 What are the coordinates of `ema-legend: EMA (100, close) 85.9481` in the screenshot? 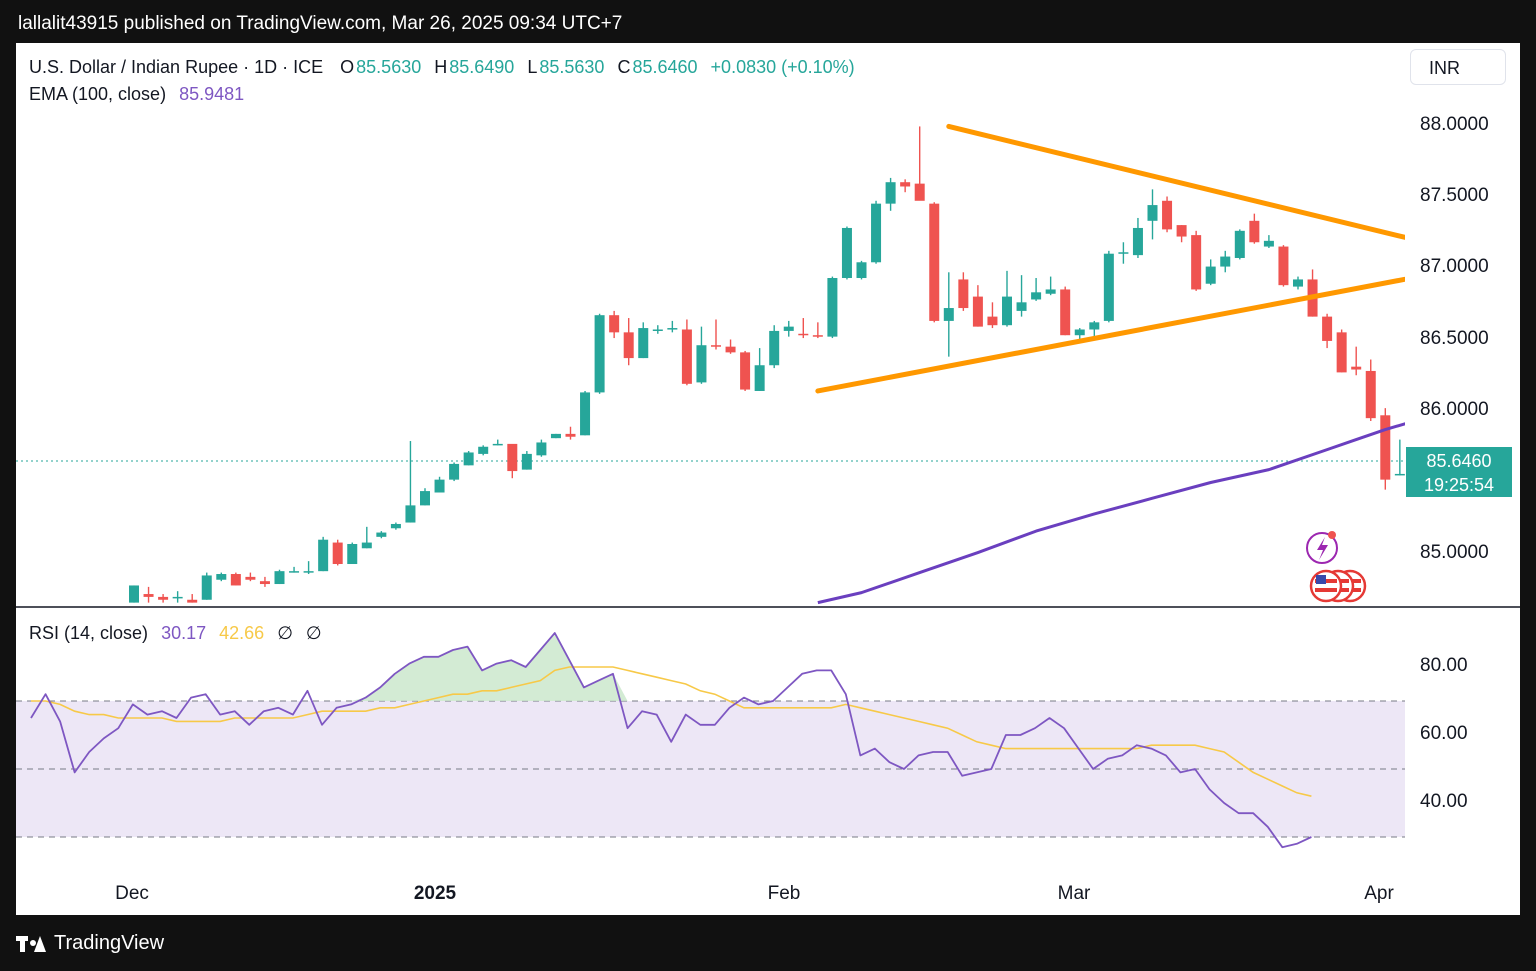 It's located at (137, 94).